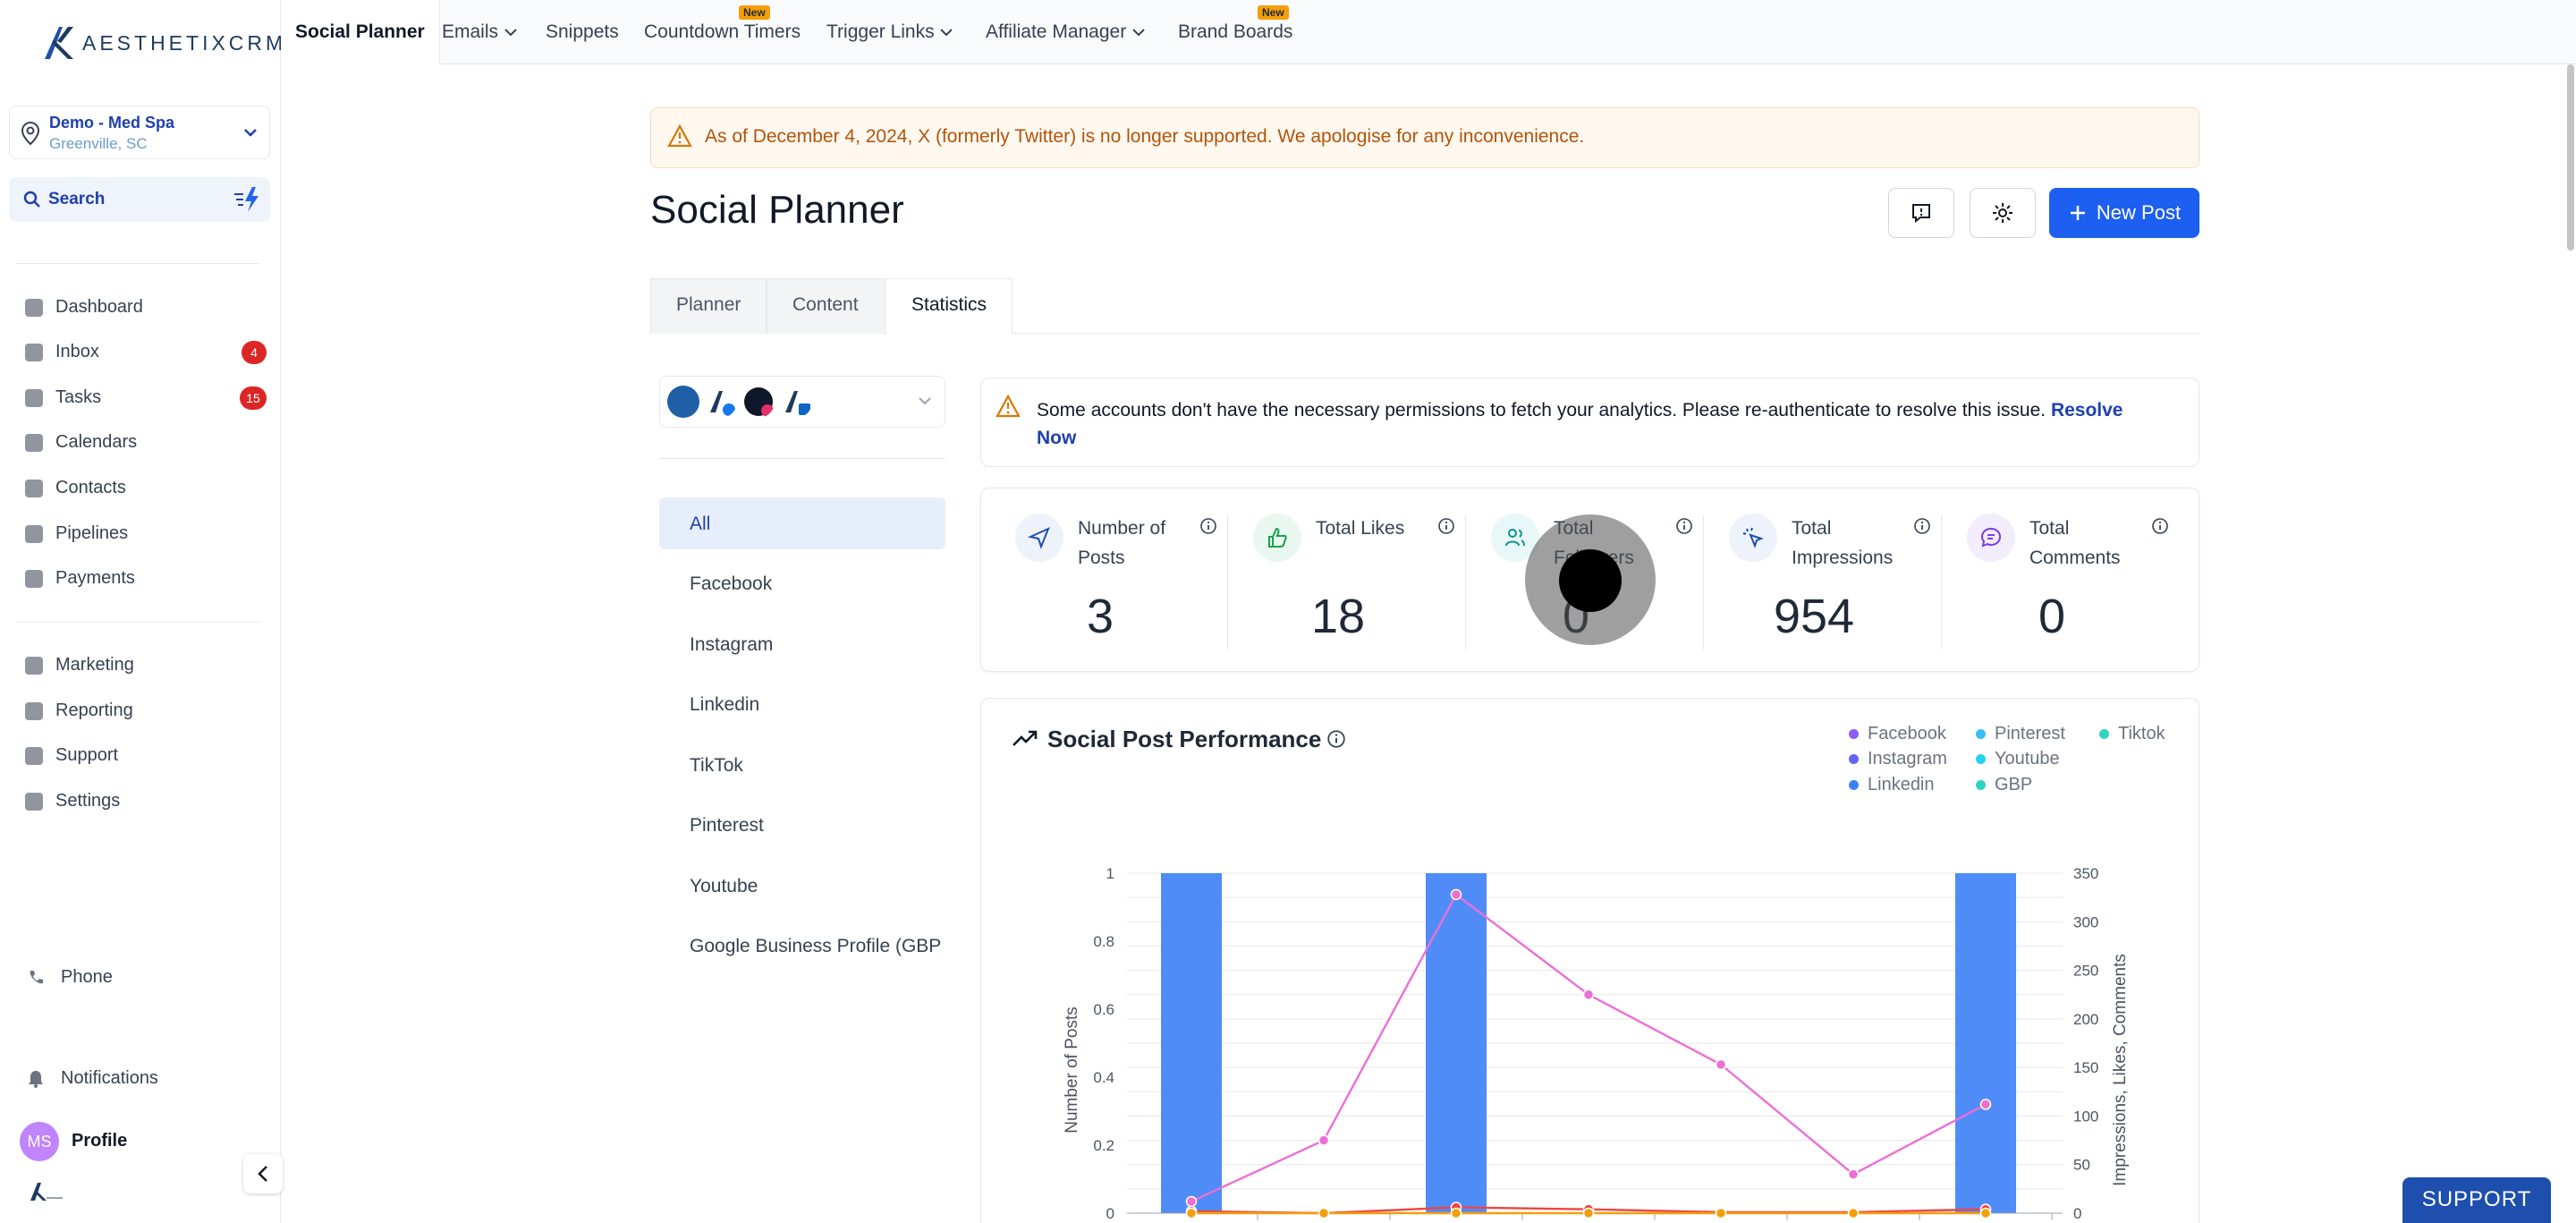 The image size is (2576, 1223). Describe the element at coordinates (1338, 581) in the screenshot. I see `stat-total-likes: Total Likes 18` at that location.